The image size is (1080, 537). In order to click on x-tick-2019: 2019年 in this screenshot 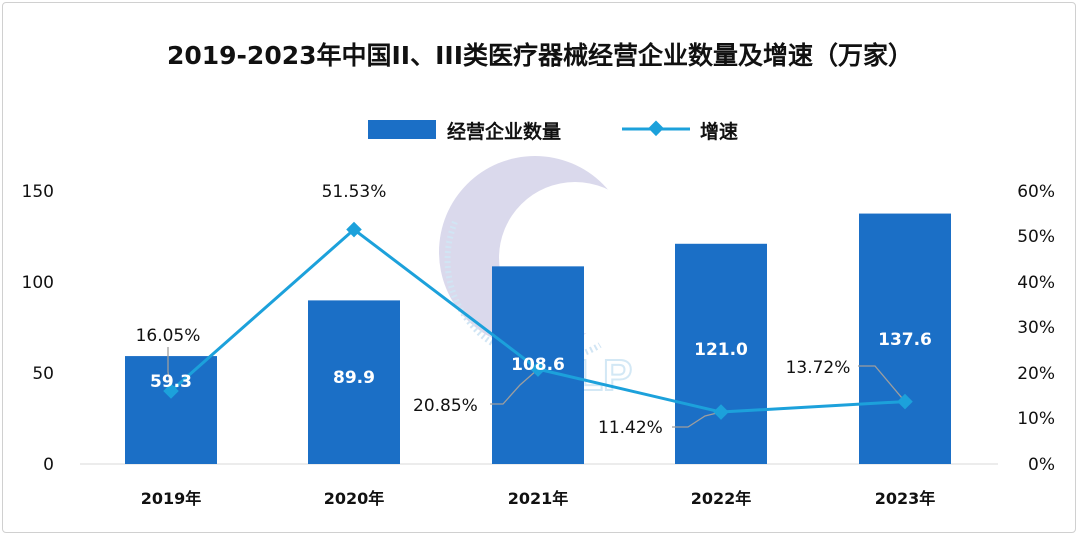, I will do `click(171, 498)`.